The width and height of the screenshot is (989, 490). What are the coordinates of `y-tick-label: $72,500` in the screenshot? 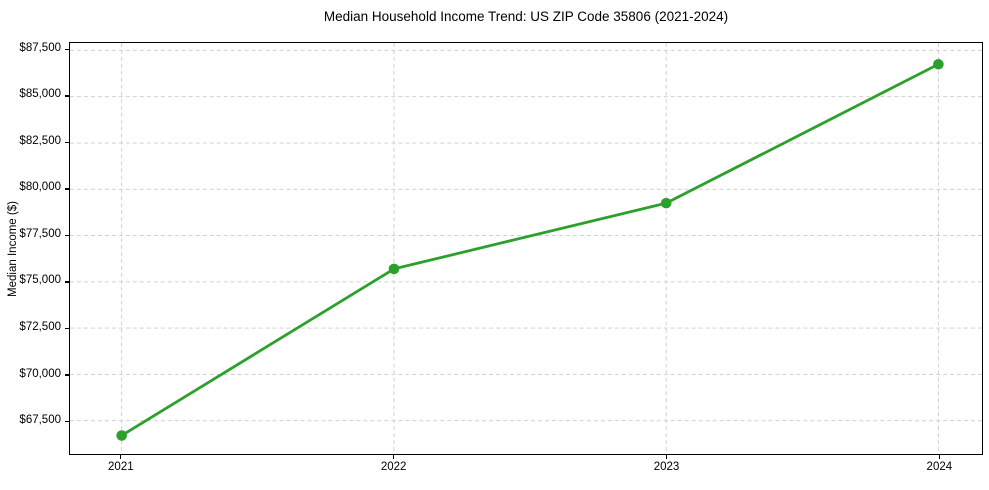 It's located at (40, 326).